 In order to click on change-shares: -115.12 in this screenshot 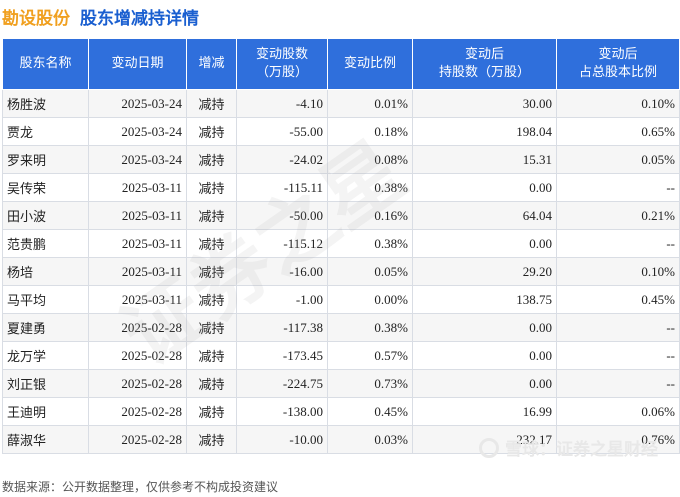, I will do `click(282, 243)`.